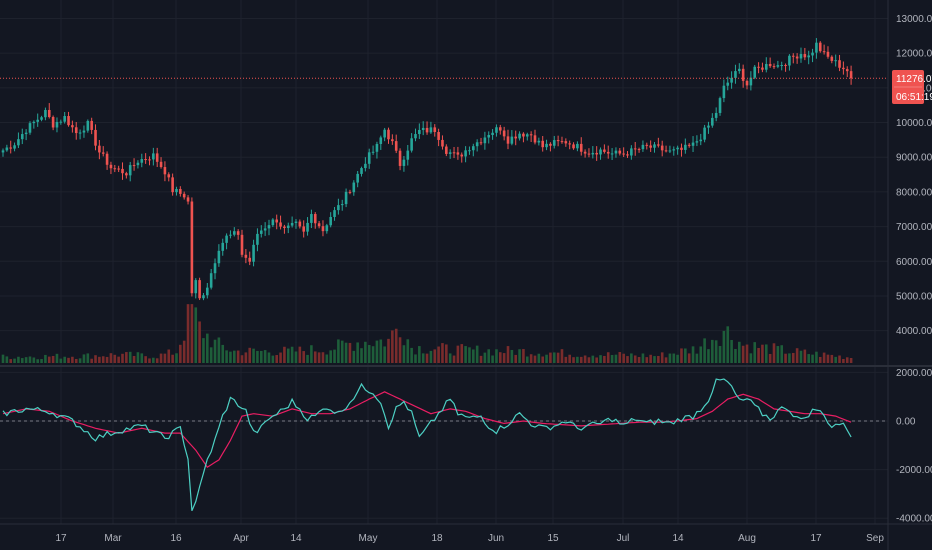  What do you see at coordinates (469, 538) in the screenshot?
I see `time-axis: 17 Mar 16 Apr 14 May 18 Jun 15 Jul 14 Aug 17 Sep` at bounding box center [469, 538].